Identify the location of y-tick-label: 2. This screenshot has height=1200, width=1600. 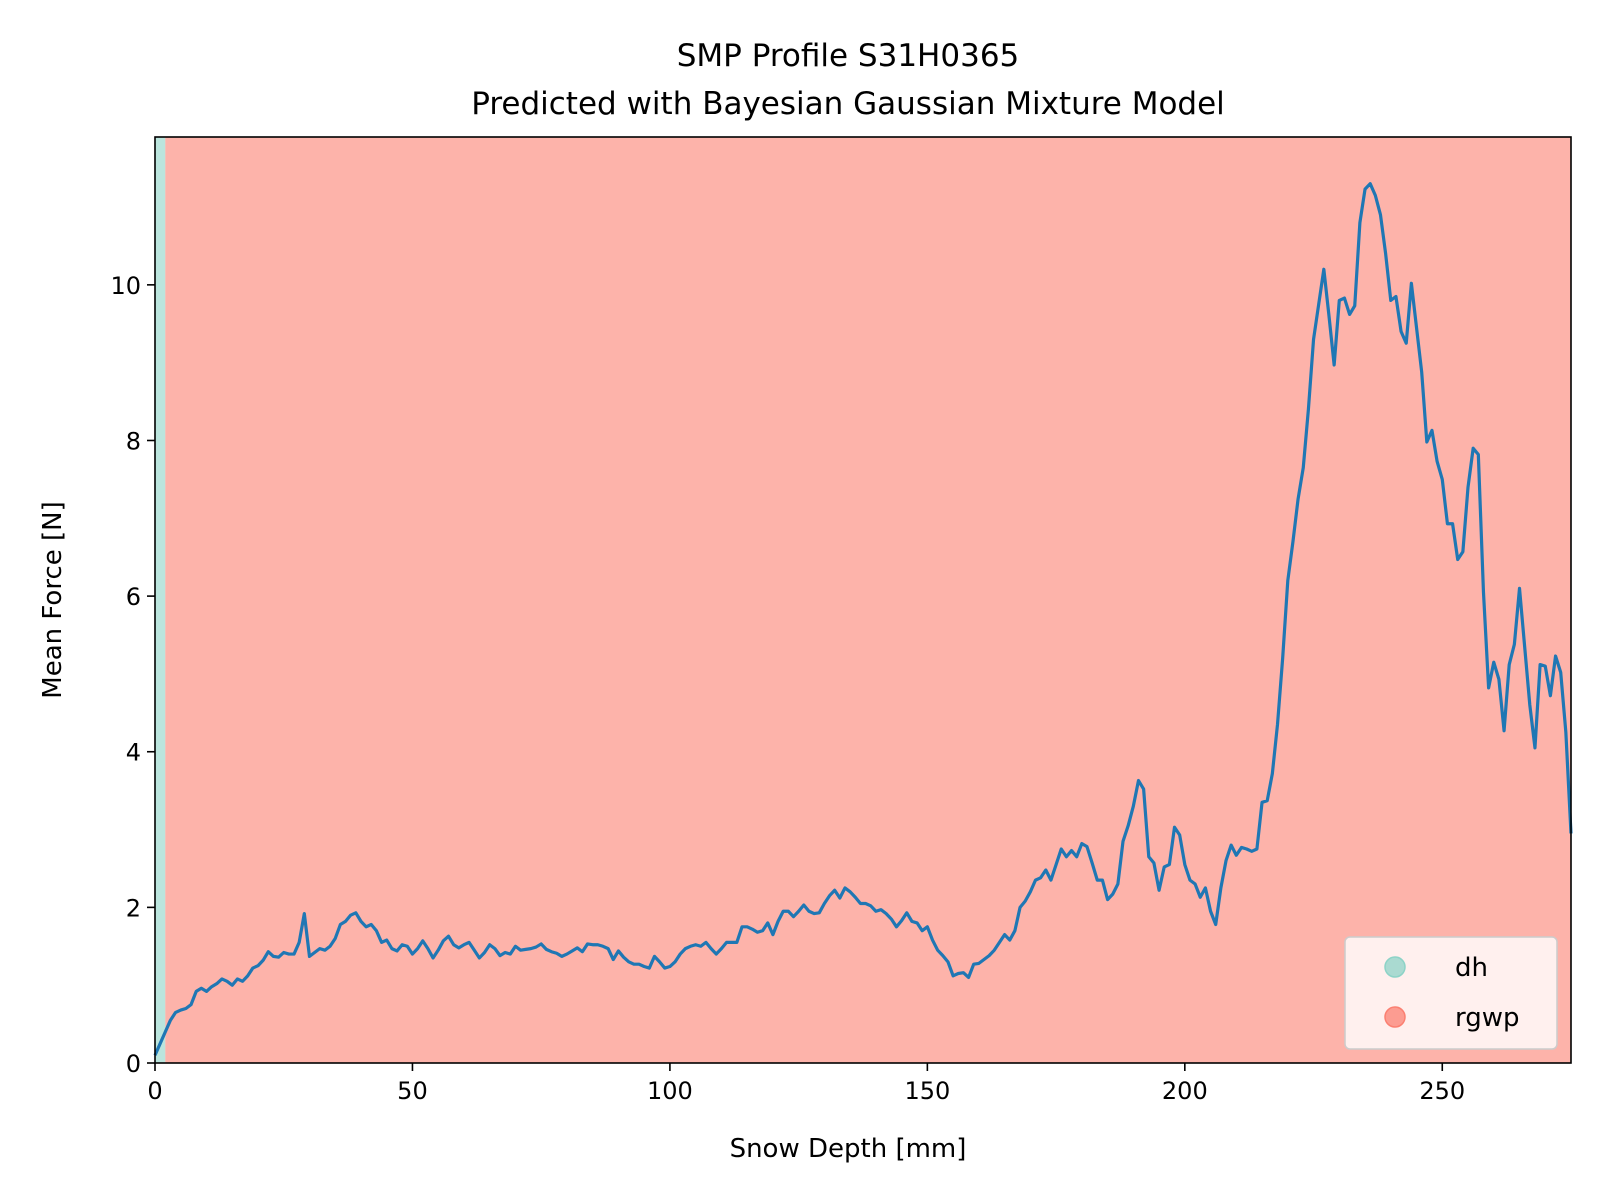
(133, 908).